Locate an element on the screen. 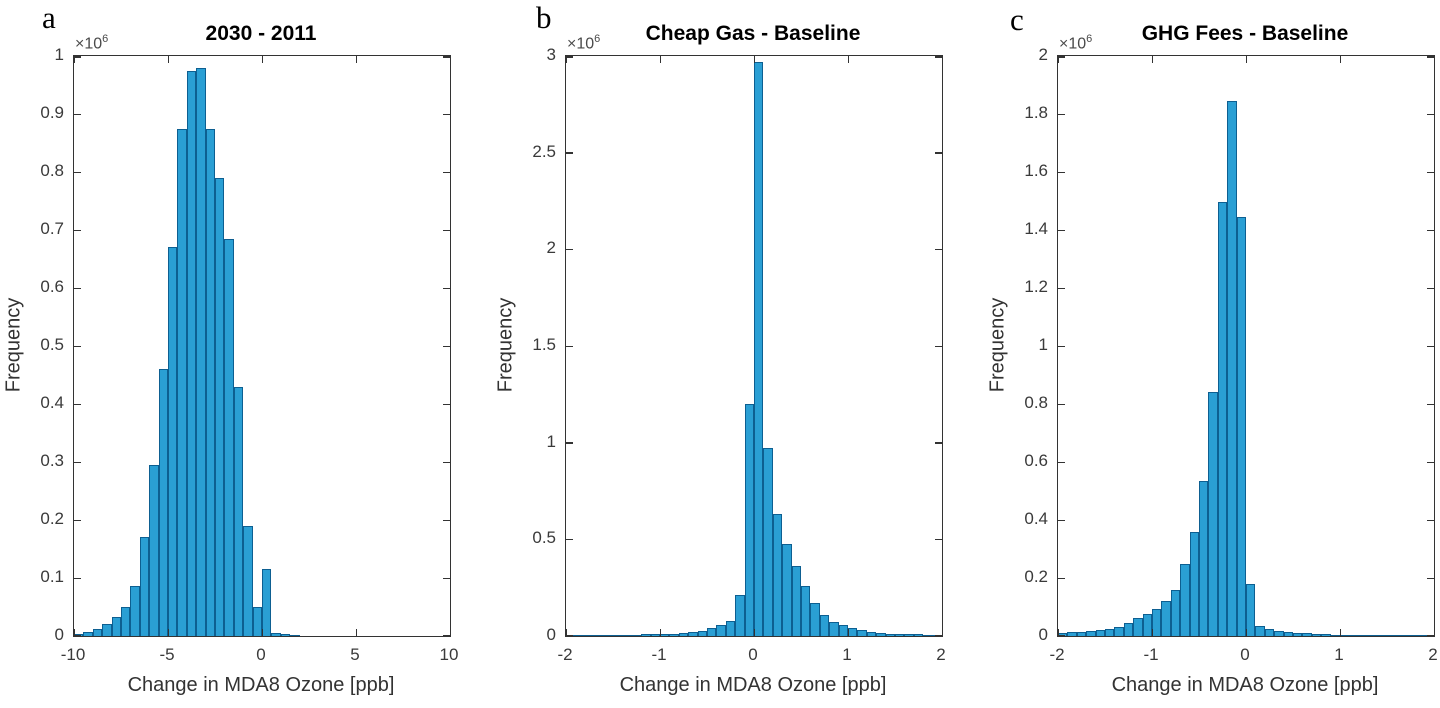 The width and height of the screenshot is (1440, 708). x-tick-label: -10 is located at coordinates (73, 654).